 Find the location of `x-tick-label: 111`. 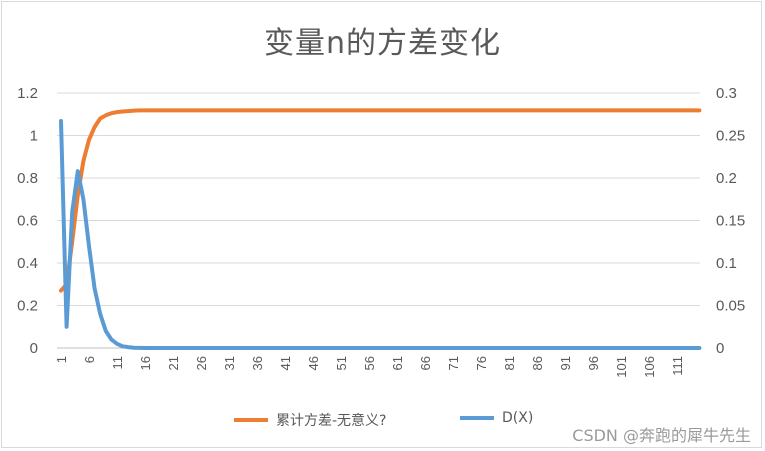

x-tick-label: 111 is located at coordinates (677, 366).